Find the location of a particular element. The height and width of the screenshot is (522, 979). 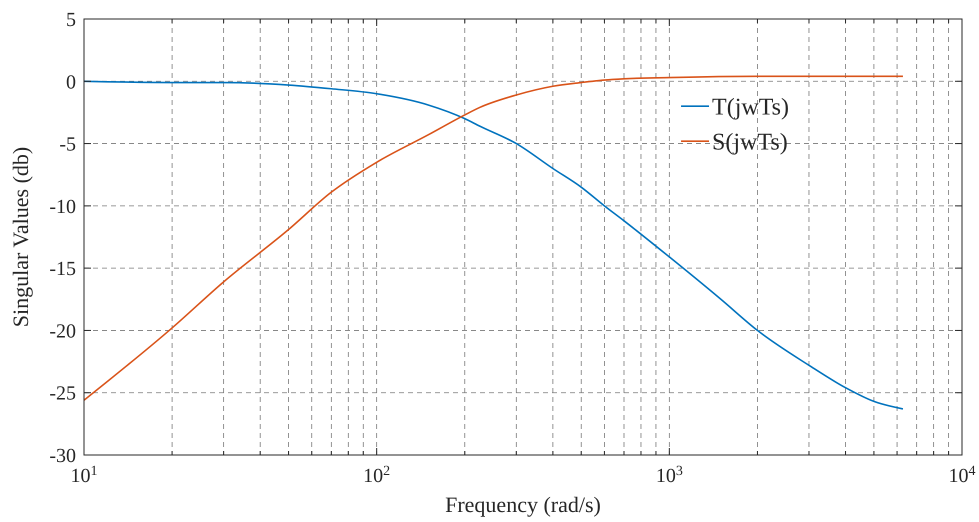

y-tick-label: -25 is located at coordinates (62, 393).